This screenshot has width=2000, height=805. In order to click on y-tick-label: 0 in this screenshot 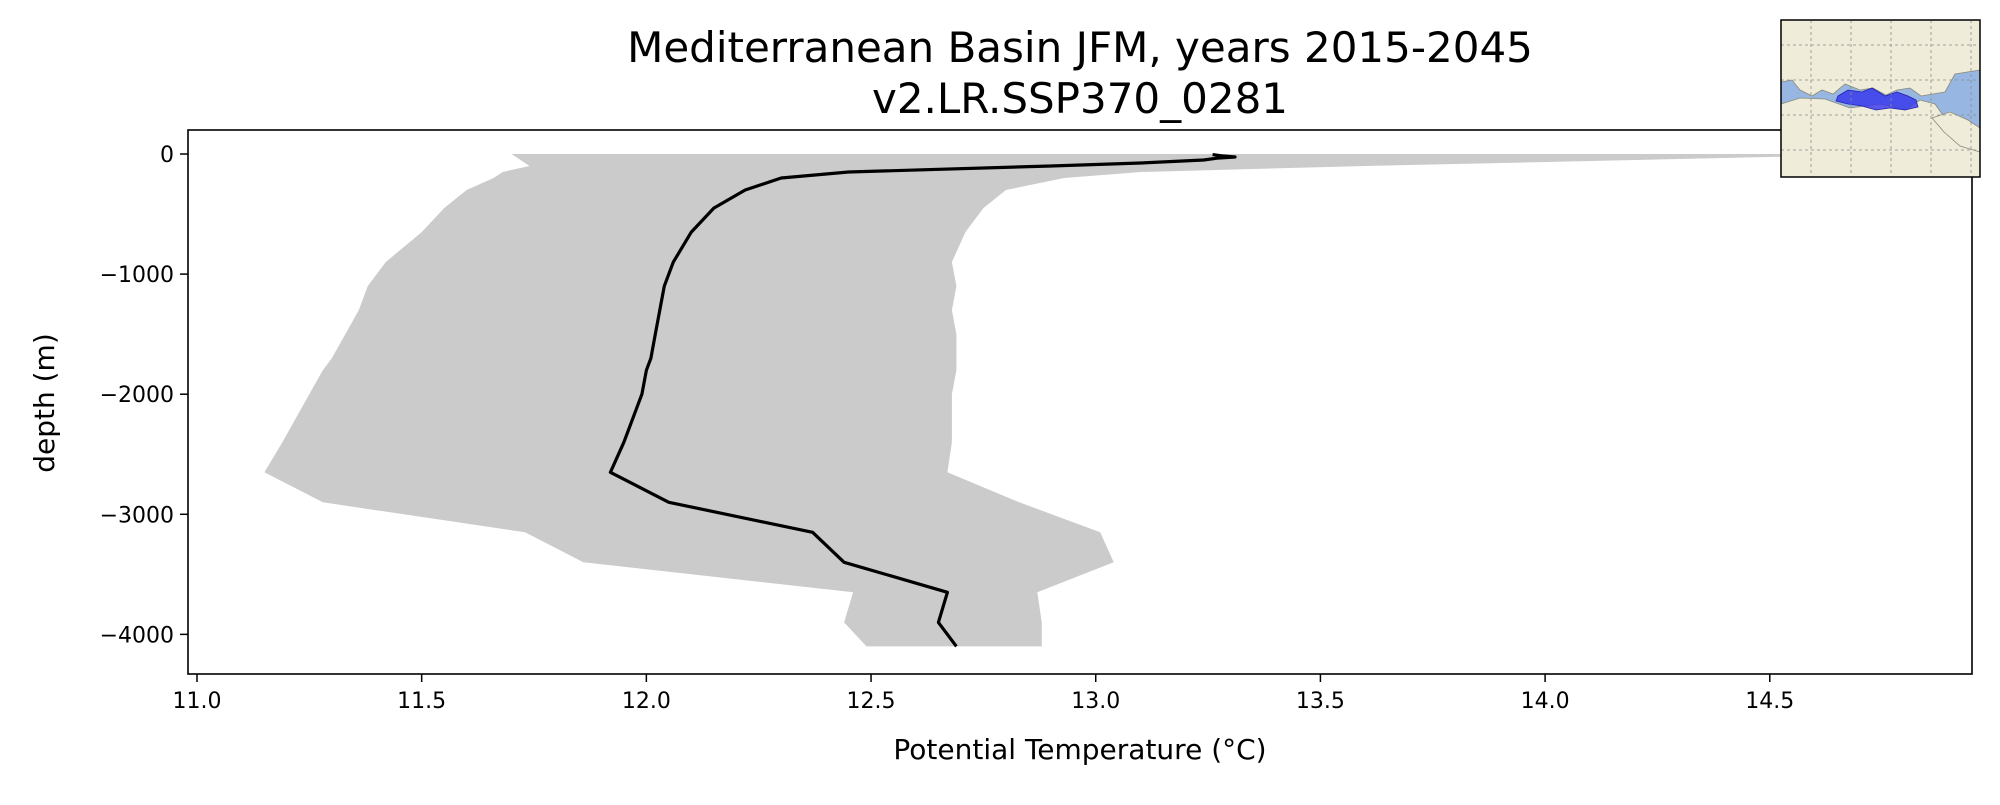, I will do `click(167, 155)`.